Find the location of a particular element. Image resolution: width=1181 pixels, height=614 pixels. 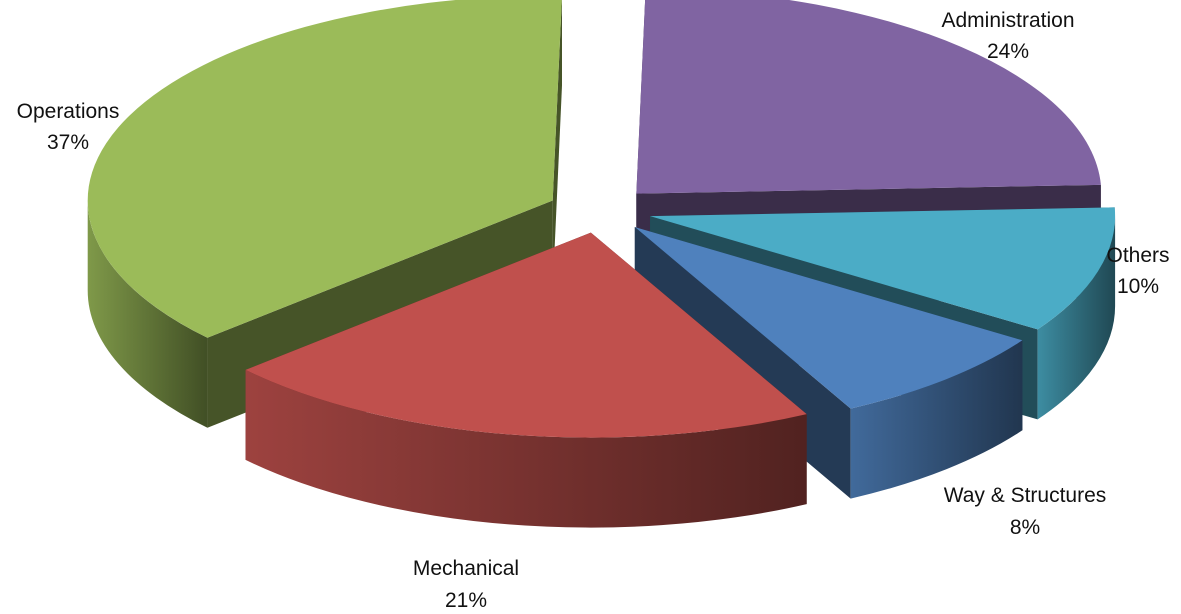

slice-operations-side is located at coordinates (147, 314).